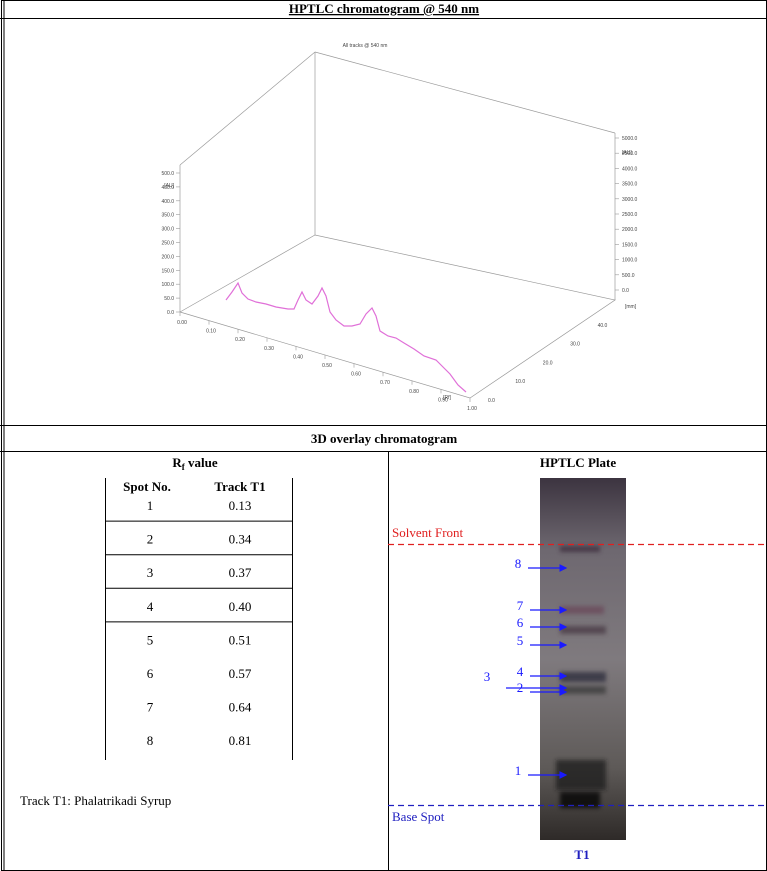 Image resolution: width=767 pixels, height=871 pixels. I want to click on x-axis-unit: [Rf], so click(447, 398).